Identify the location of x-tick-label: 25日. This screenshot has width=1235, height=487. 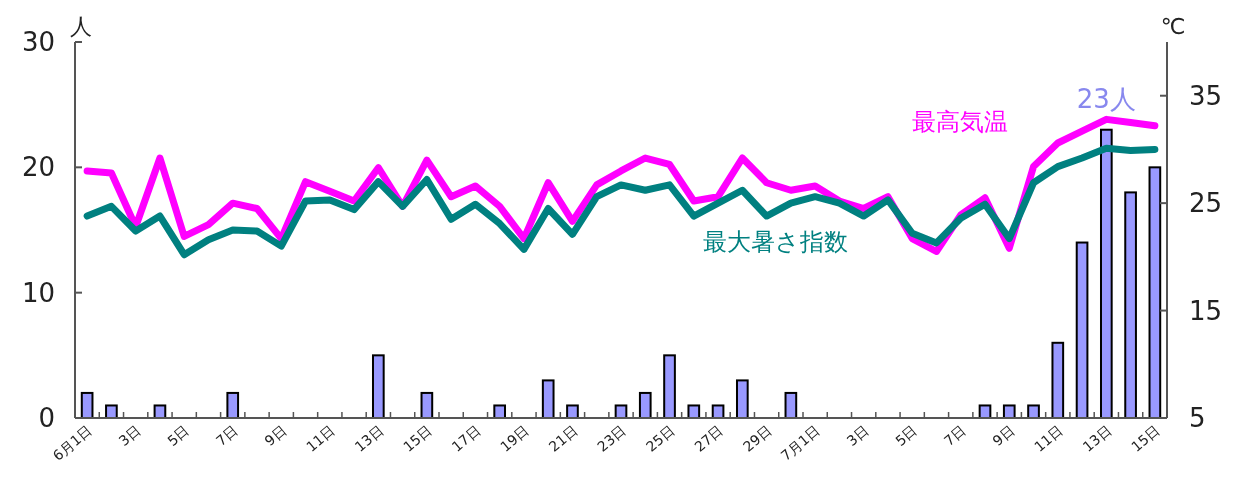
(660, 438).